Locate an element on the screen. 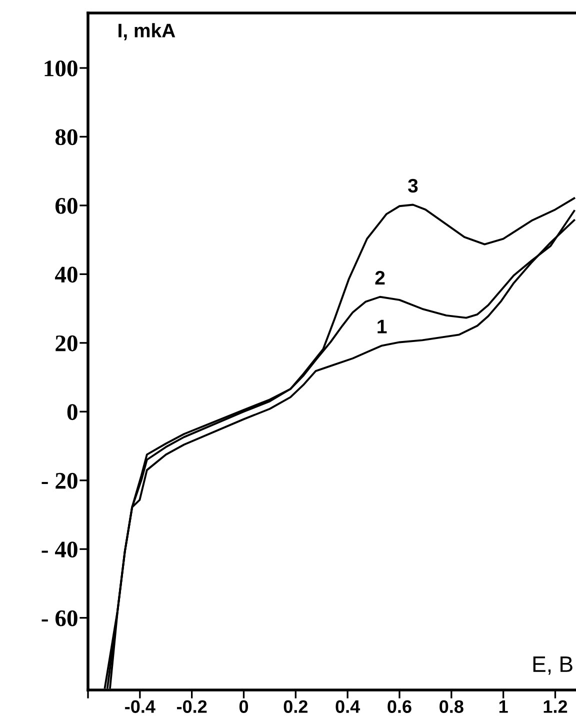 This screenshot has height=720, width=576. series-label: 1 is located at coordinates (382, 327).